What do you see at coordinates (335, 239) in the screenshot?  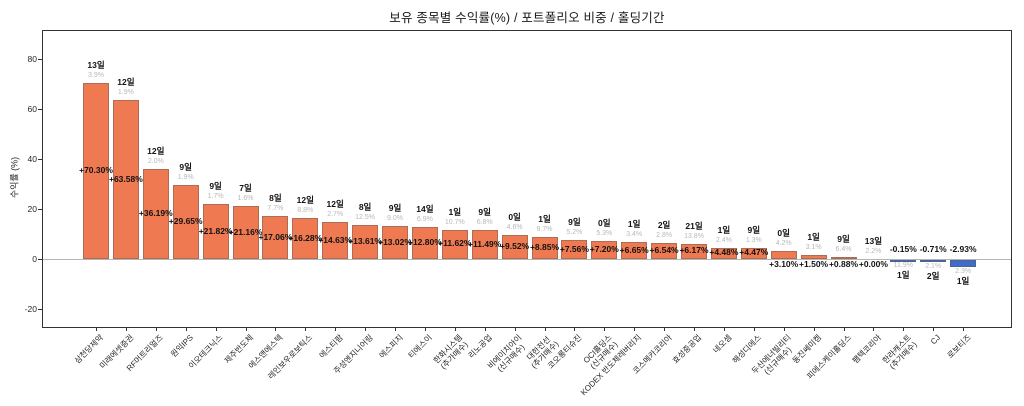 I see `bar-return-label: +14.63%` at bounding box center [335, 239].